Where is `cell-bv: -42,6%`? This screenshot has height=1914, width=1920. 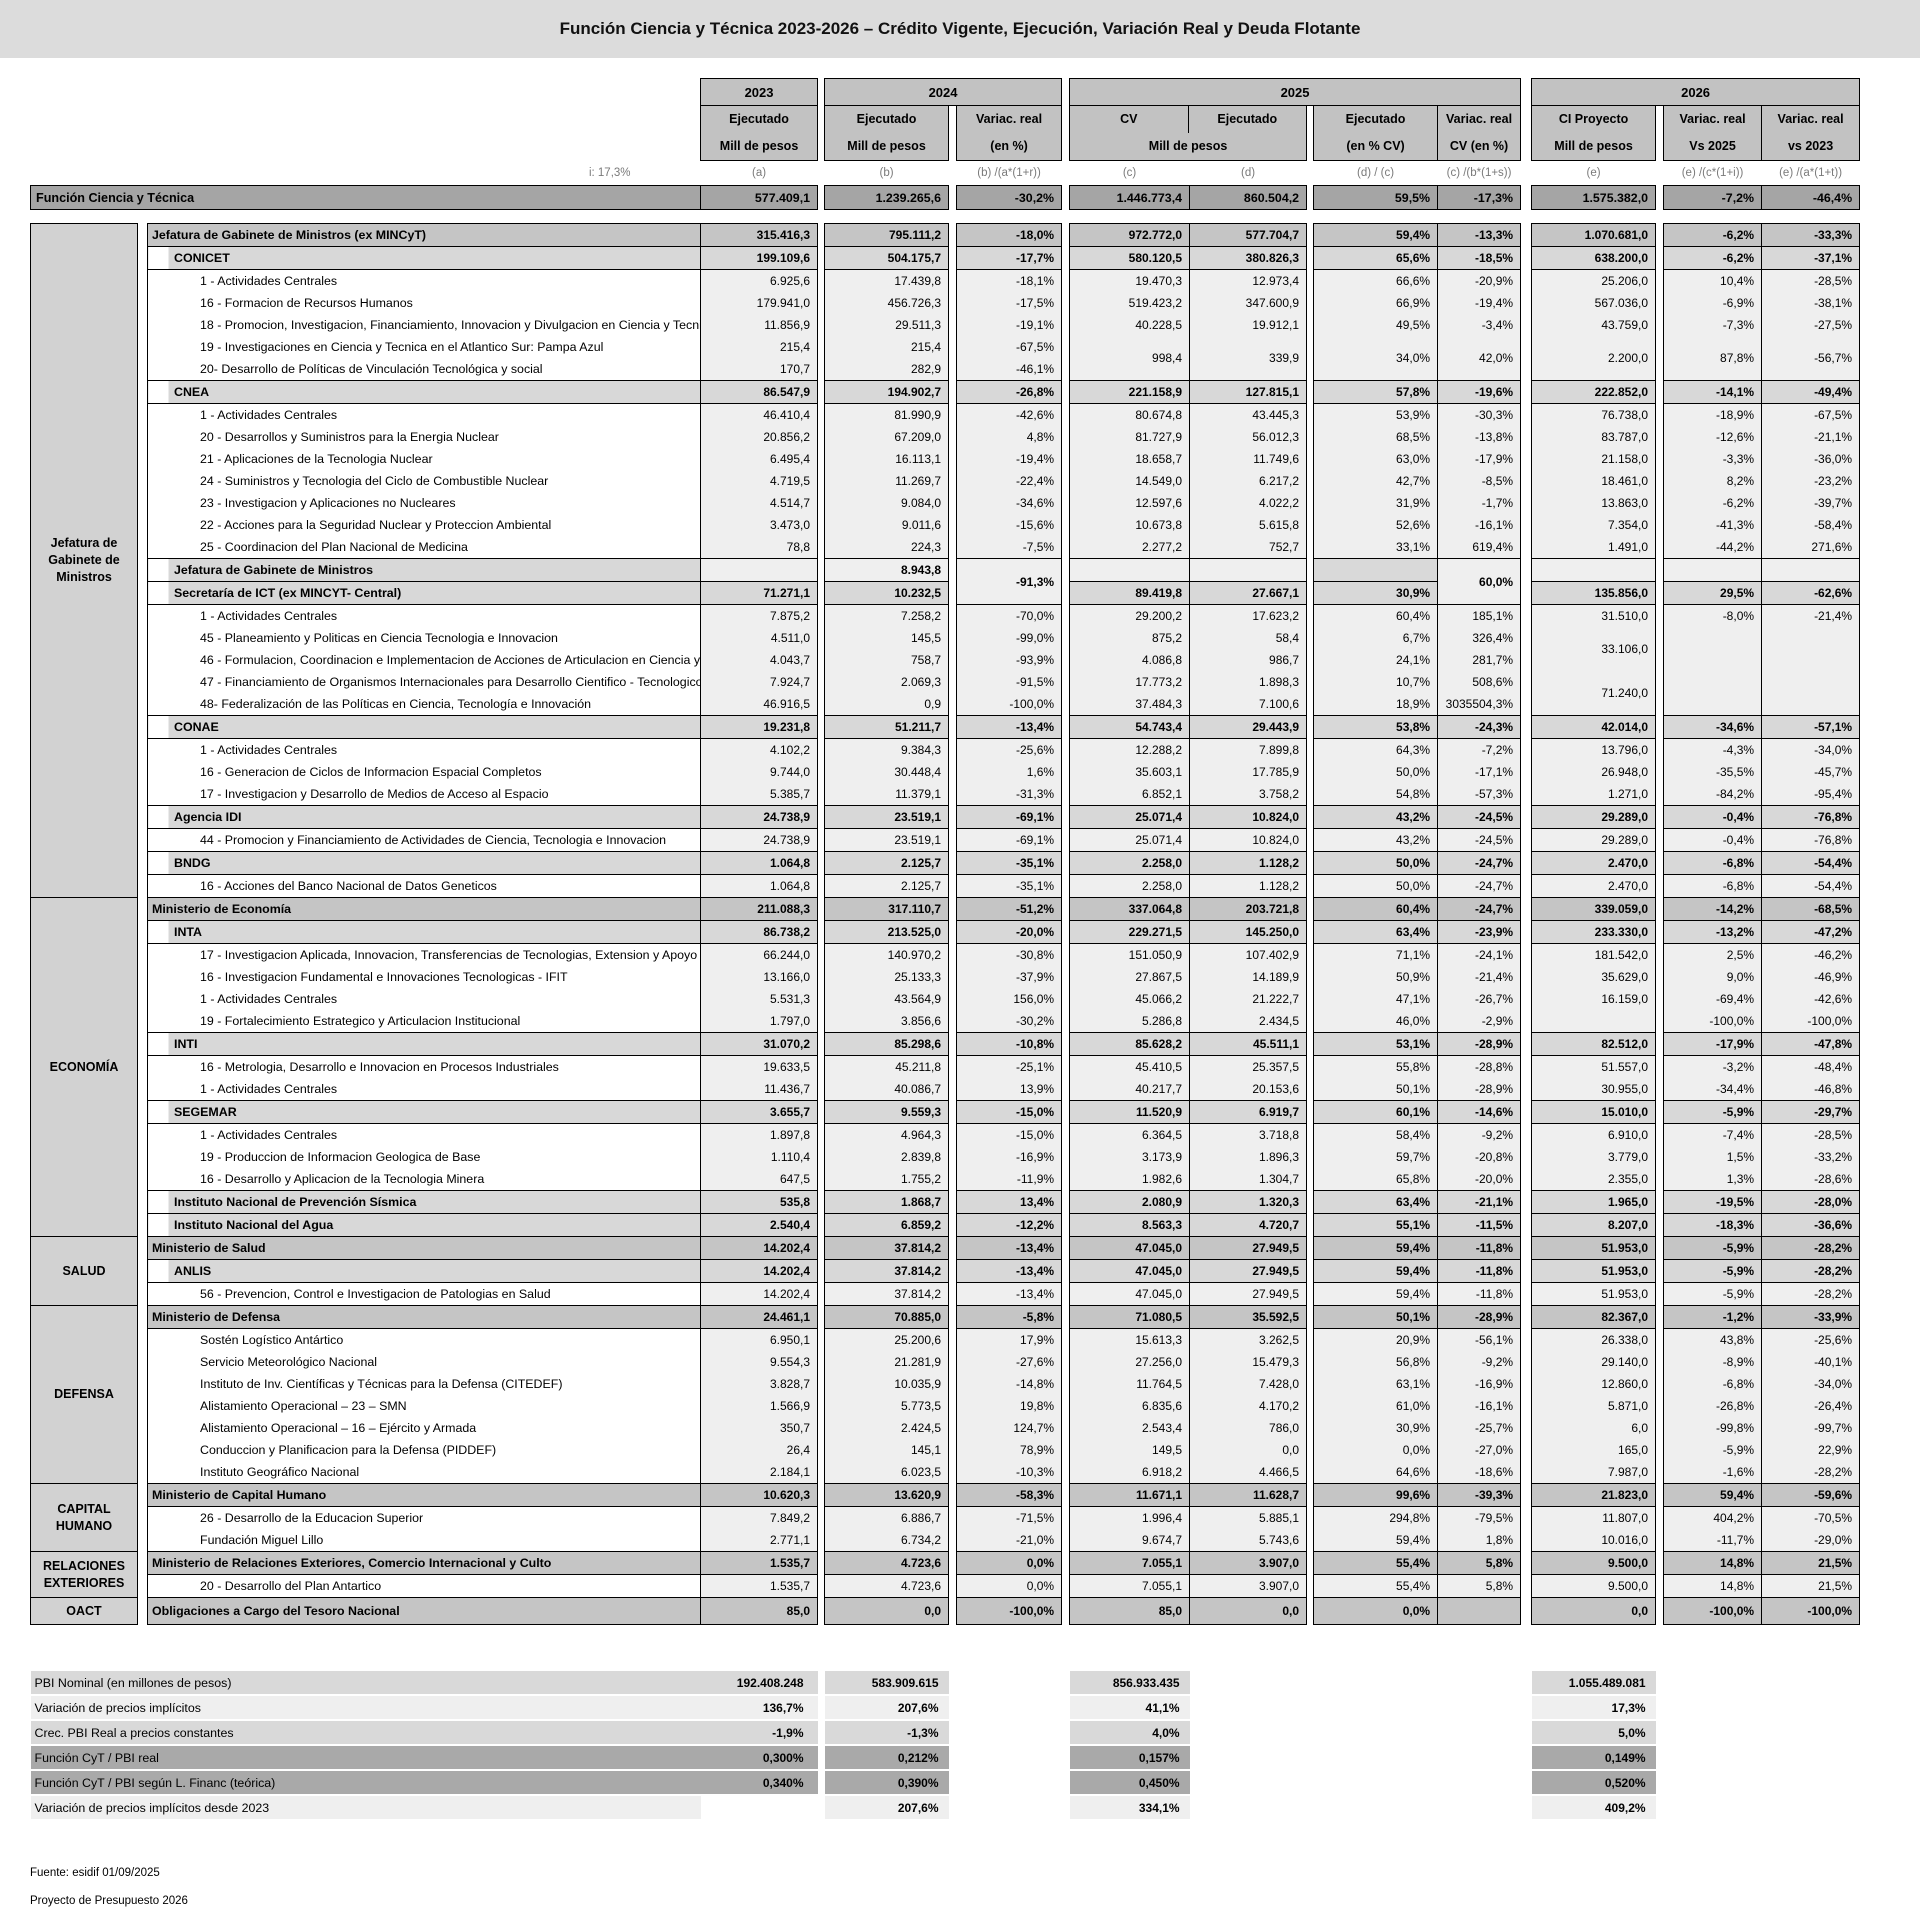 cell-bv: -42,6% is located at coordinates (1009, 414).